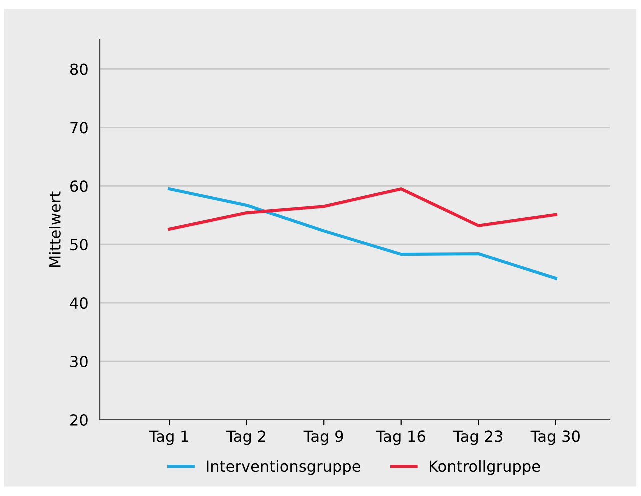  What do you see at coordinates (555, 438) in the screenshot?
I see `x-tick-label: Tag 30` at bounding box center [555, 438].